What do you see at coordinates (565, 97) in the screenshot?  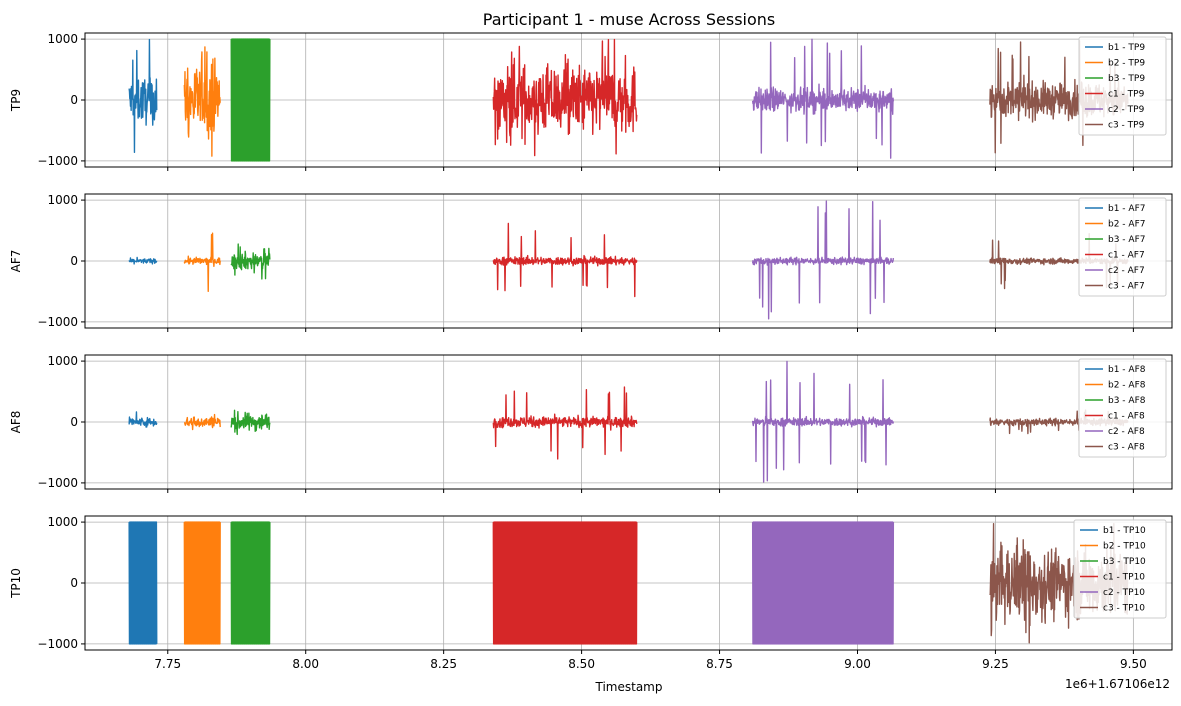 I see `series-line-c1-tp9` at bounding box center [565, 97].